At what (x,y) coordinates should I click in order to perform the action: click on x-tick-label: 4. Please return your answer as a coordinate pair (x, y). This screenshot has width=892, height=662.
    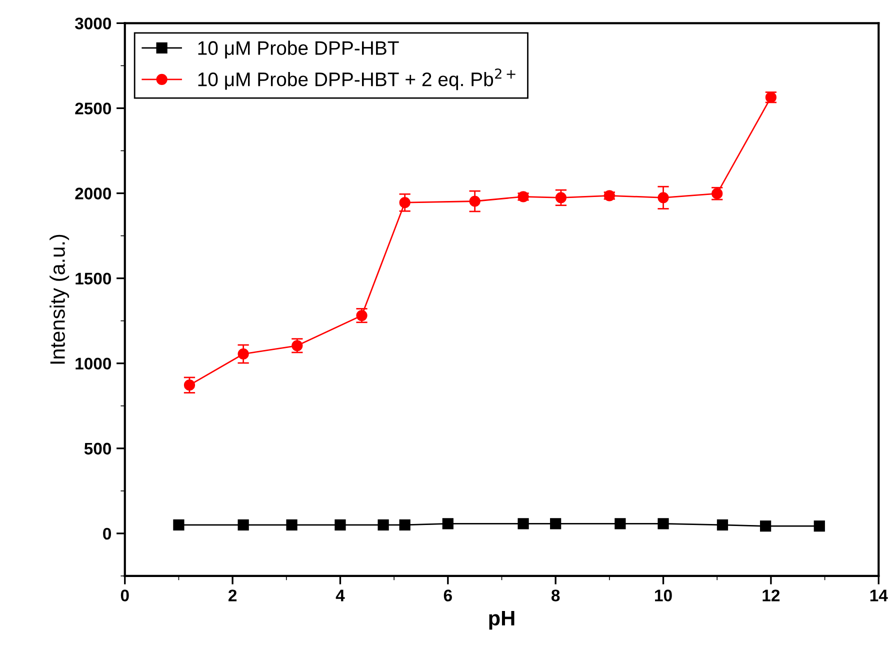
    Looking at the image, I should click on (340, 596).